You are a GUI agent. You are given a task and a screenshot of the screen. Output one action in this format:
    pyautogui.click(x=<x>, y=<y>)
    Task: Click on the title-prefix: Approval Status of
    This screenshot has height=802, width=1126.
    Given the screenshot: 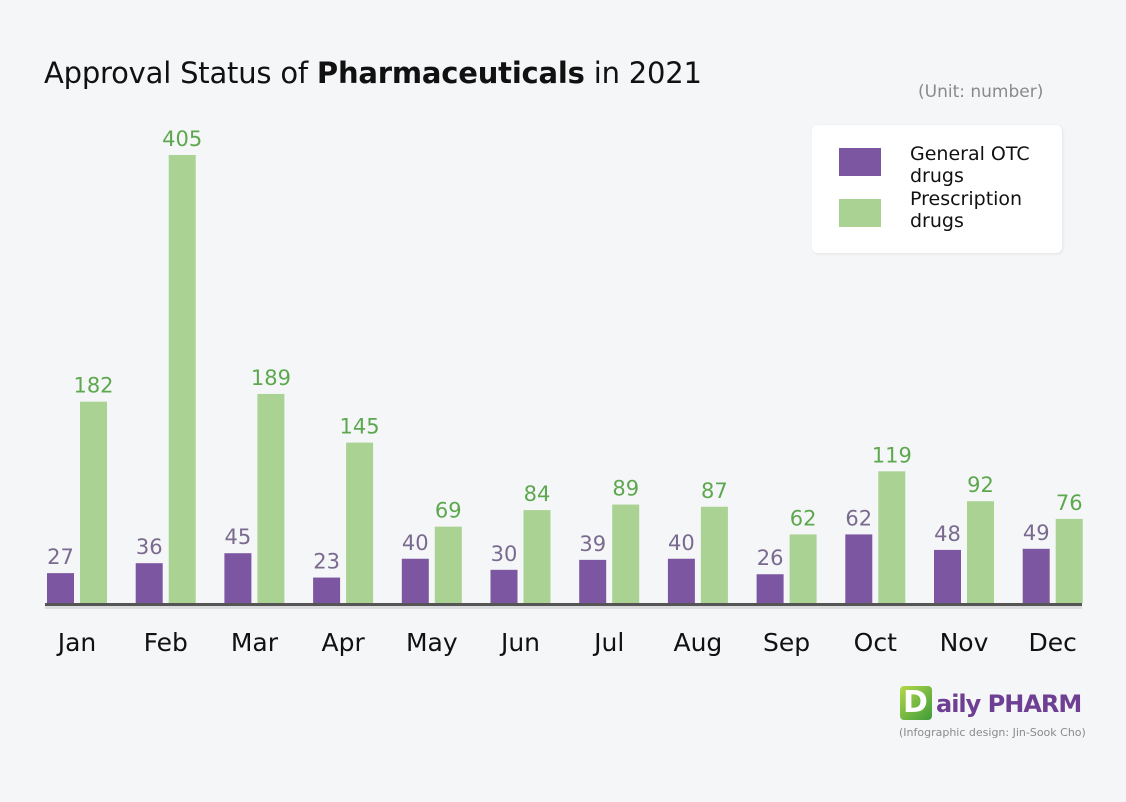 What is the action you would take?
    pyautogui.click(x=180, y=73)
    